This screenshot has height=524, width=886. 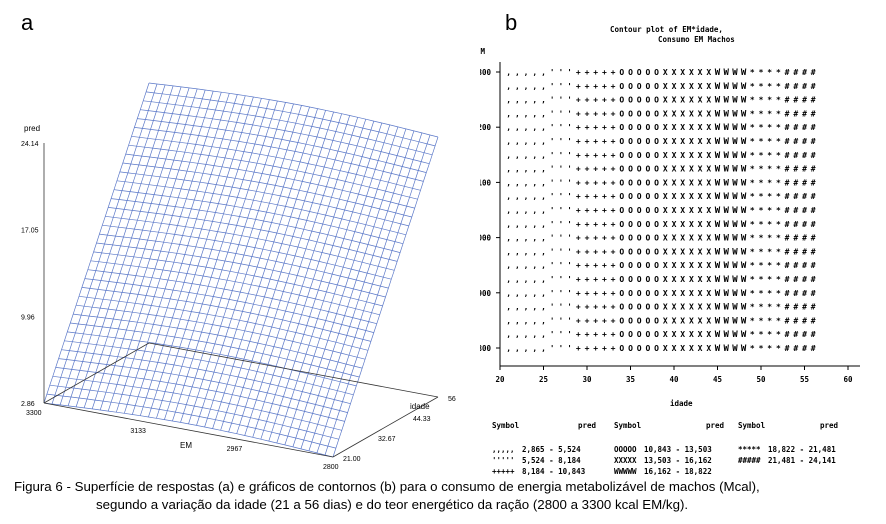 I want to click on contour-y-label: EM, so click(x=483, y=51).